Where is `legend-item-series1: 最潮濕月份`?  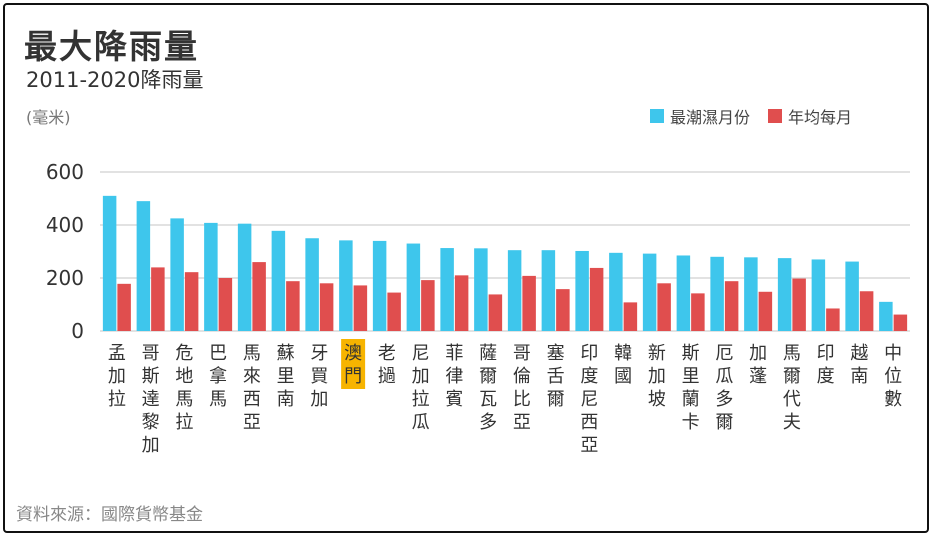 legend-item-series1: 最潮濕月份 is located at coordinates (700, 116).